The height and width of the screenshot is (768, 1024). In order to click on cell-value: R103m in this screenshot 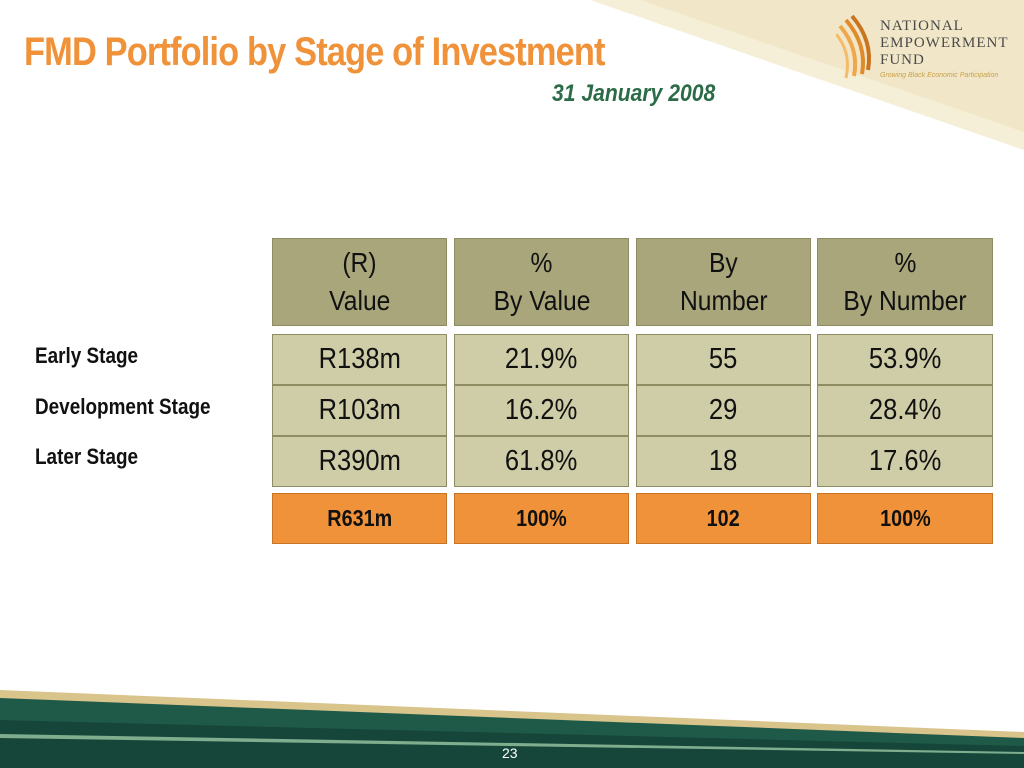, I will do `click(359, 410)`.